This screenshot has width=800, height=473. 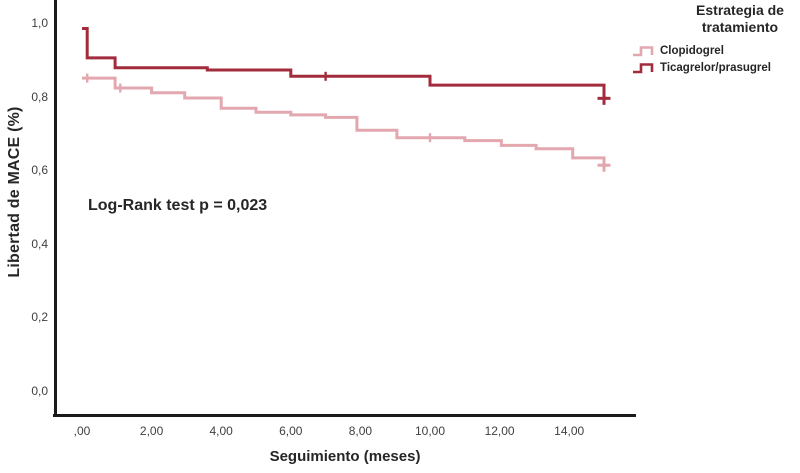 I want to click on legend-item-label: Ticagrelor/prasugrel, so click(x=715, y=67).